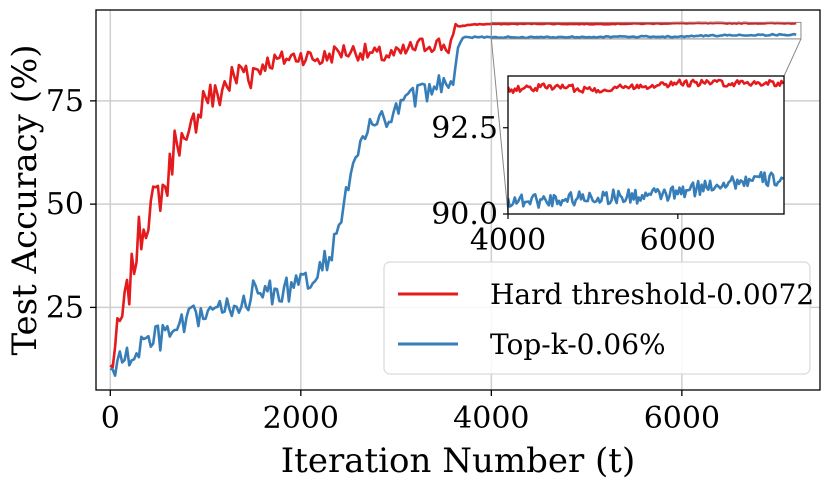 This screenshot has width=830, height=487. Describe the element at coordinates (65, 204) in the screenshot. I see `y-tick-label: 50` at that location.